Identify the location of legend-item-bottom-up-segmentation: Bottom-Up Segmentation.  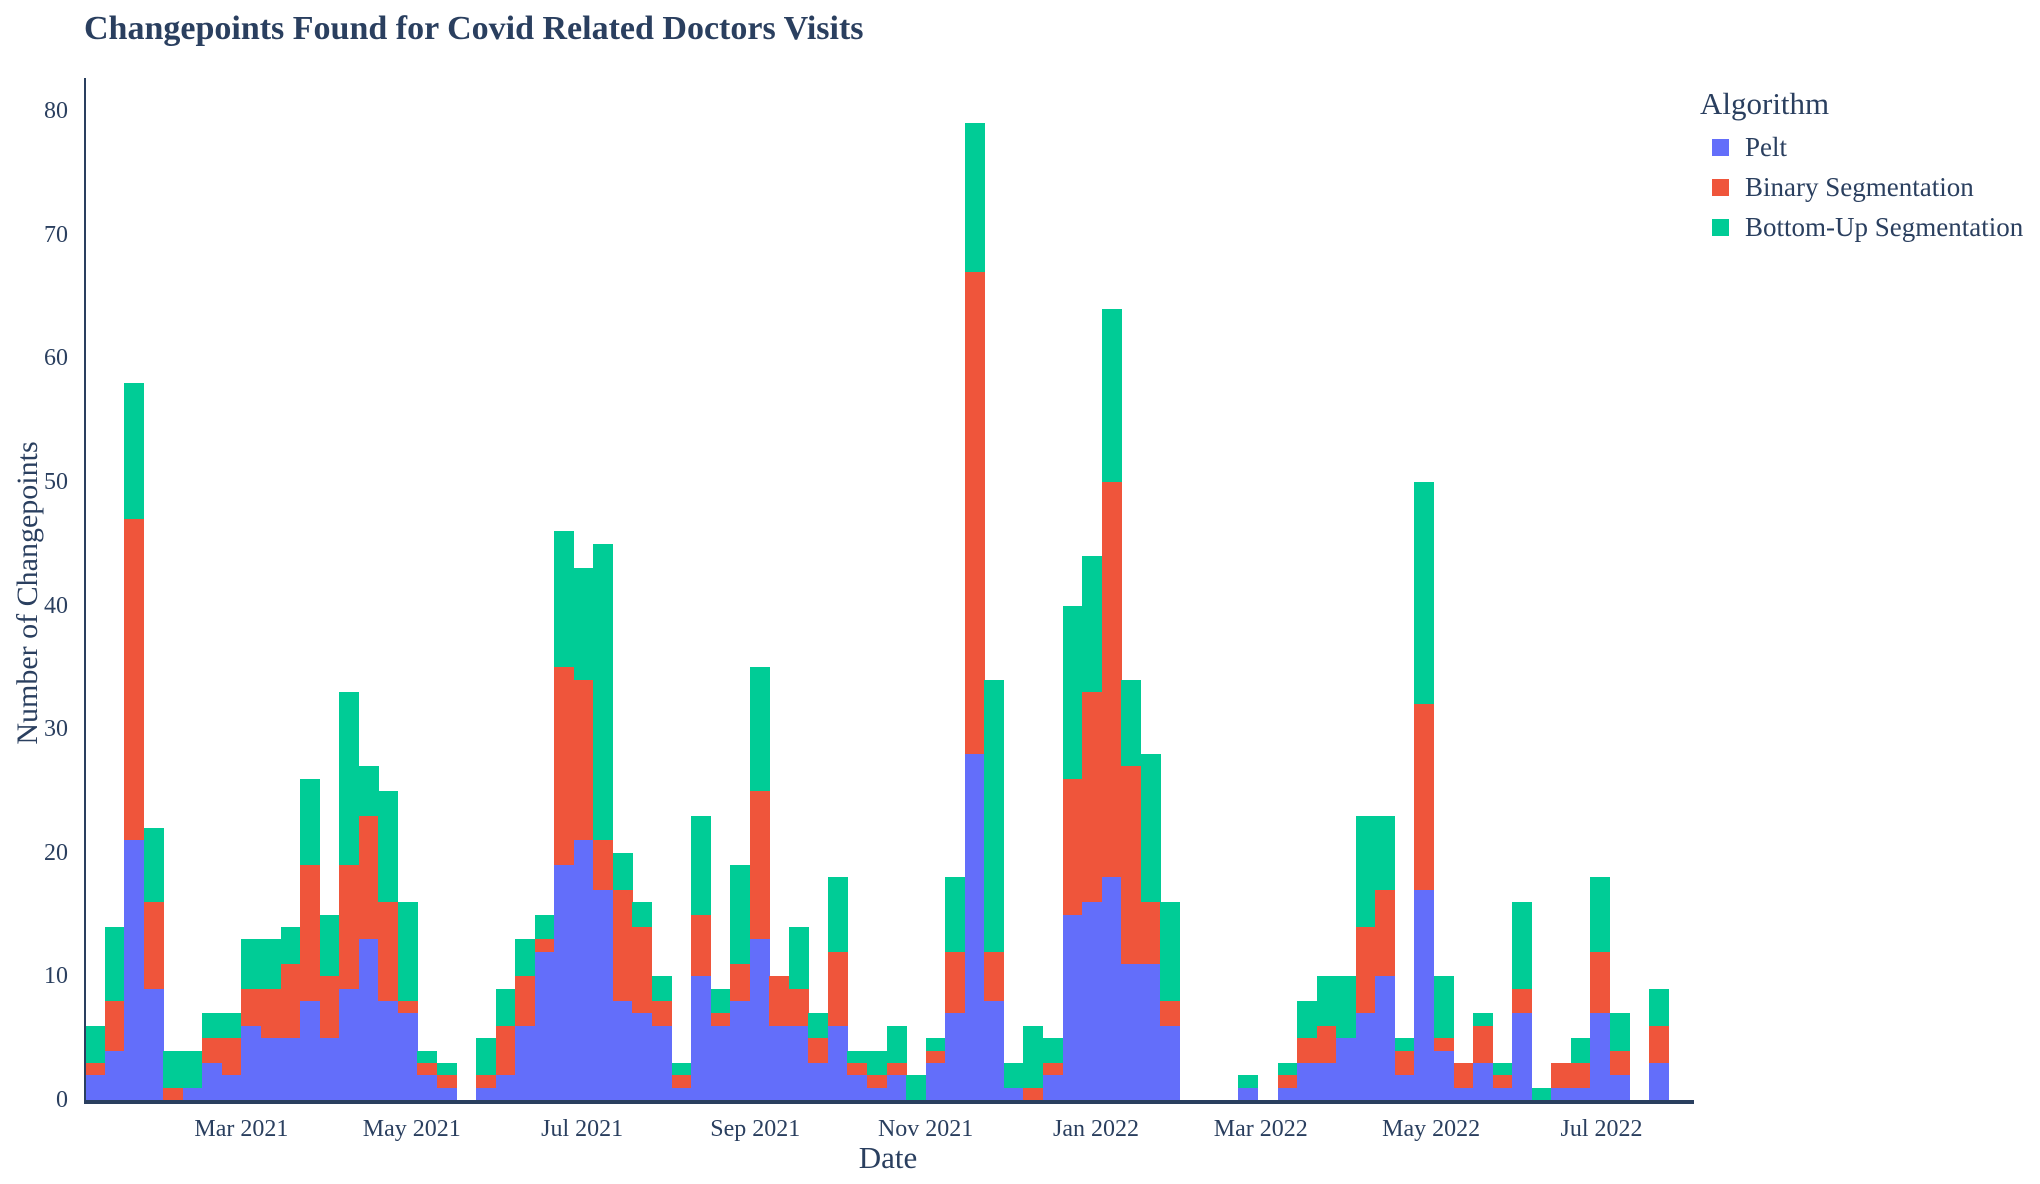
(1867, 227).